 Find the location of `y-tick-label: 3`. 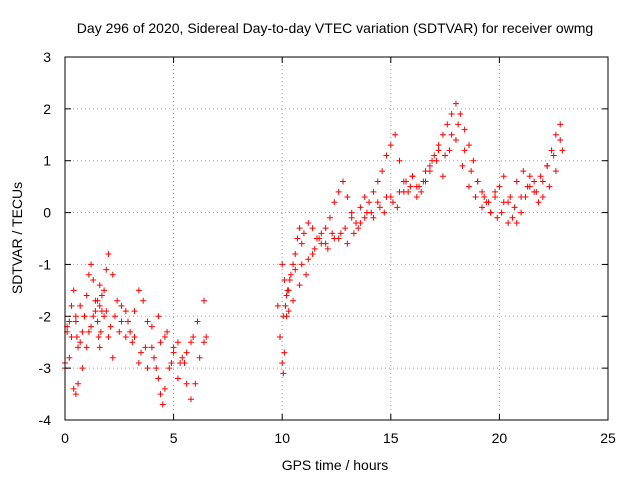

y-tick-label: 3 is located at coordinates (47, 57).